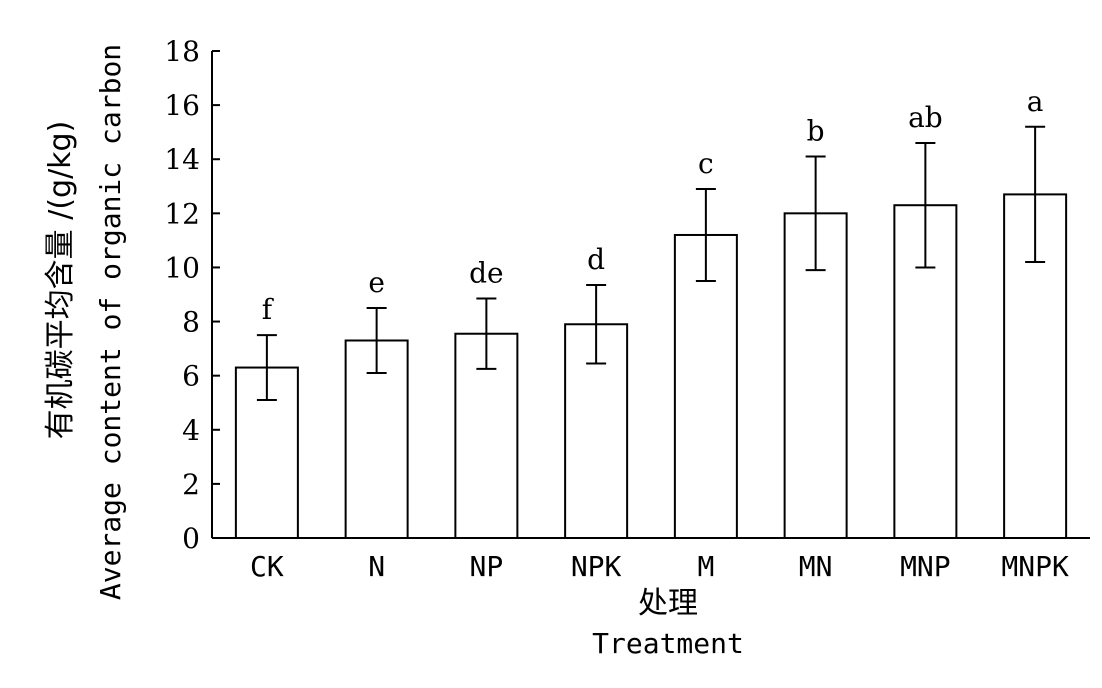  I want to click on significance-label-N: e, so click(376, 282).